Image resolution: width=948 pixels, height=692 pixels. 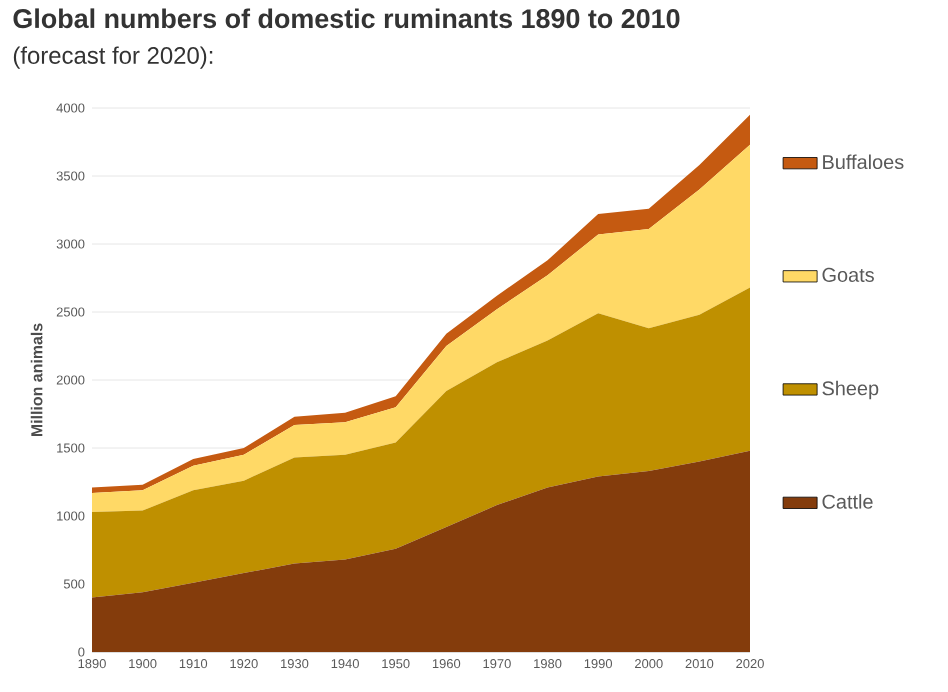 What do you see at coordinates (113, 57) in the screenshot?
I see `chart-subtitle: (forecast for 2020):` at bounding box center [113, 57].